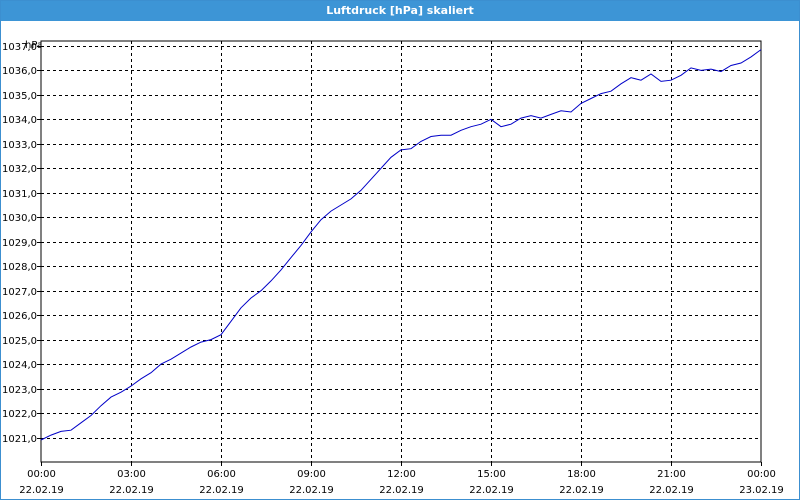  I want to click on y-tick-label: 1023,0, so click(19, 390).